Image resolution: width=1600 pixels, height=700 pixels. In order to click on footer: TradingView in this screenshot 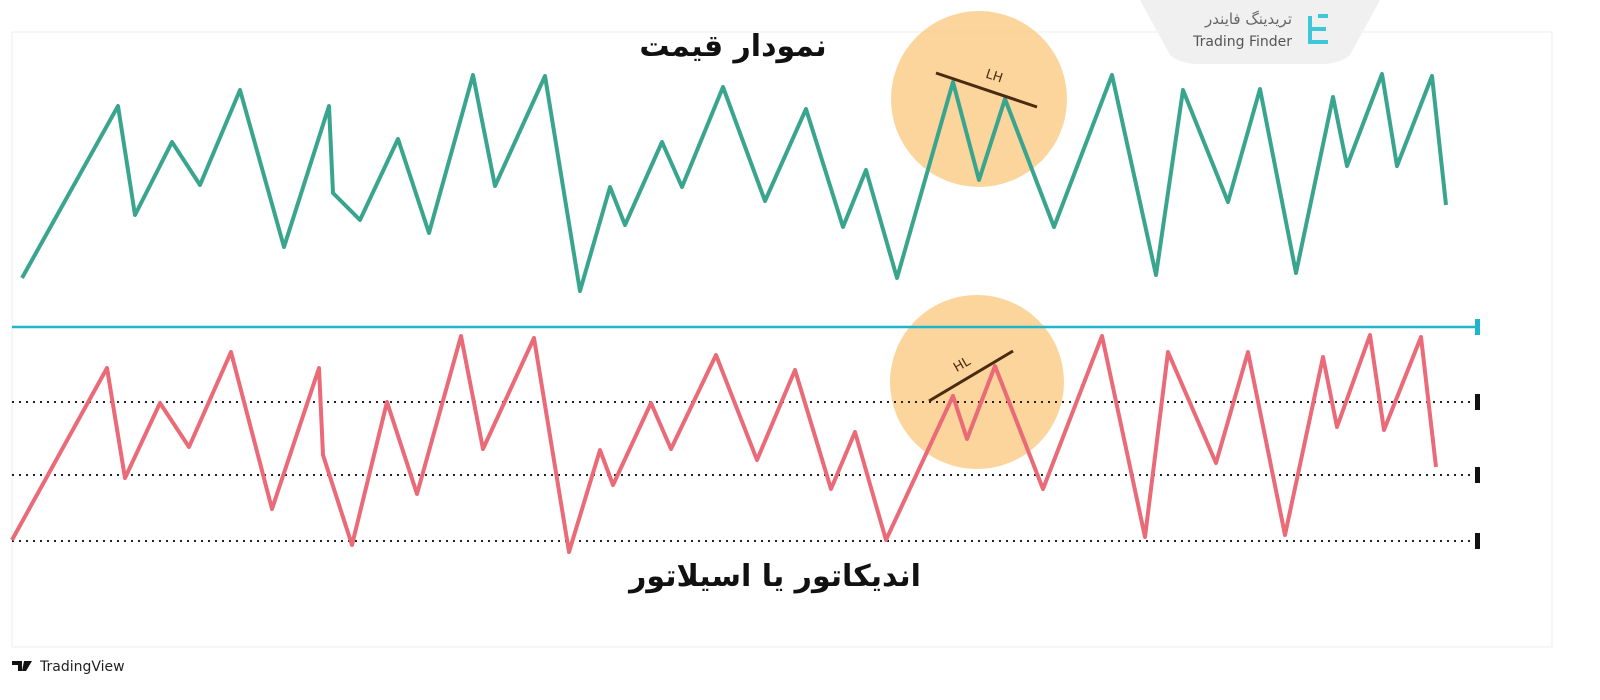, I will do `click(82, 667)`.